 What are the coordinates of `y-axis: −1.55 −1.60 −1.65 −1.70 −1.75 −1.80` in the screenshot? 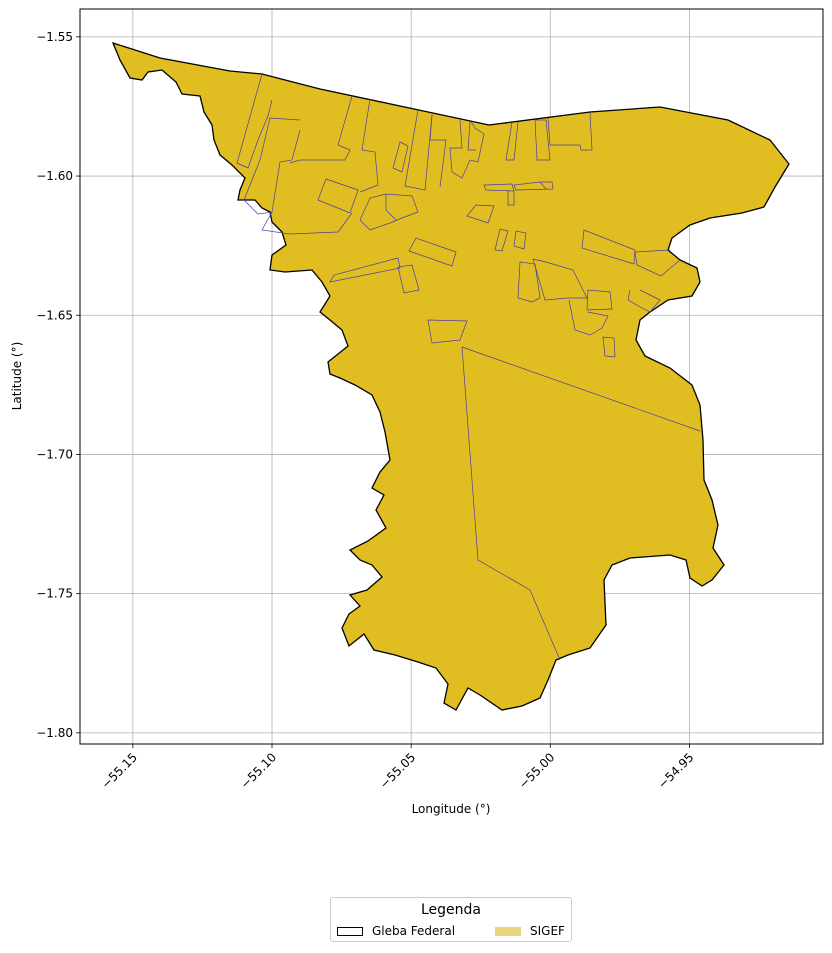 It's located at (58, 385).